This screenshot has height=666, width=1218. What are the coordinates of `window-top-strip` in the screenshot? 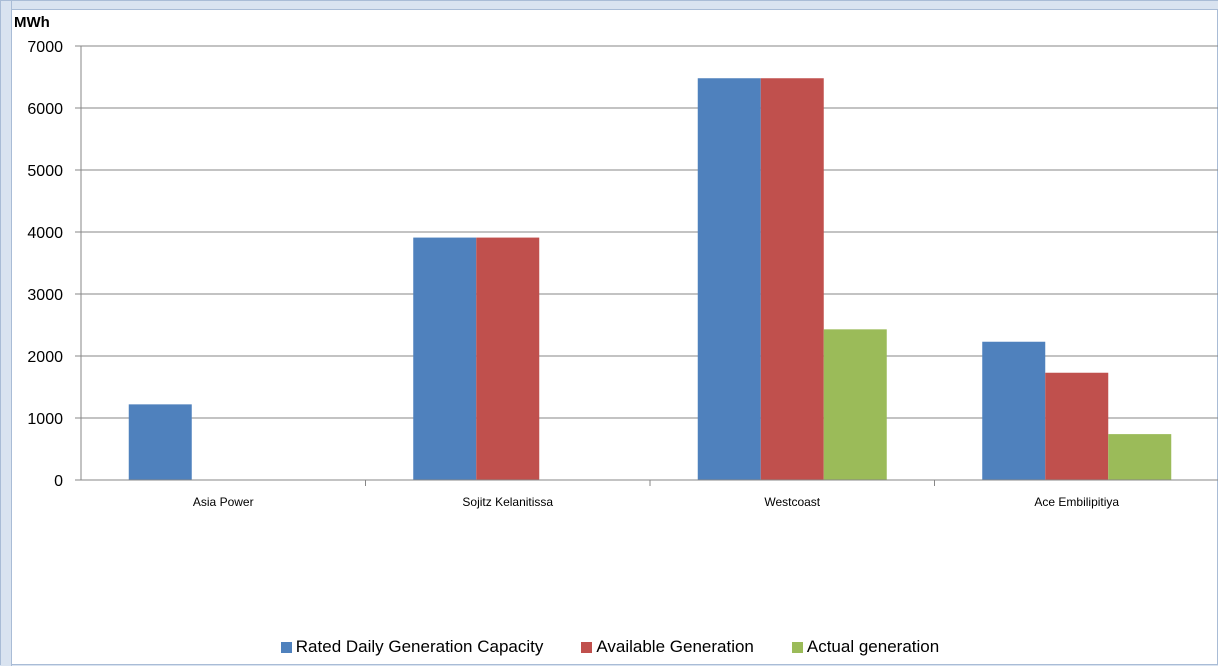 It's located at (609, 5).